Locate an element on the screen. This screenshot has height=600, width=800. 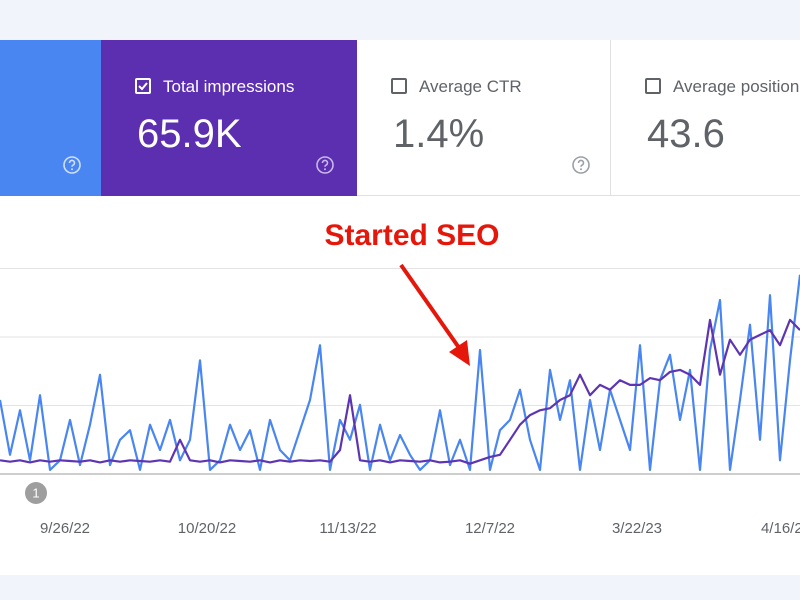
tile-value: 43.6 is located at coordinates (686, 134).